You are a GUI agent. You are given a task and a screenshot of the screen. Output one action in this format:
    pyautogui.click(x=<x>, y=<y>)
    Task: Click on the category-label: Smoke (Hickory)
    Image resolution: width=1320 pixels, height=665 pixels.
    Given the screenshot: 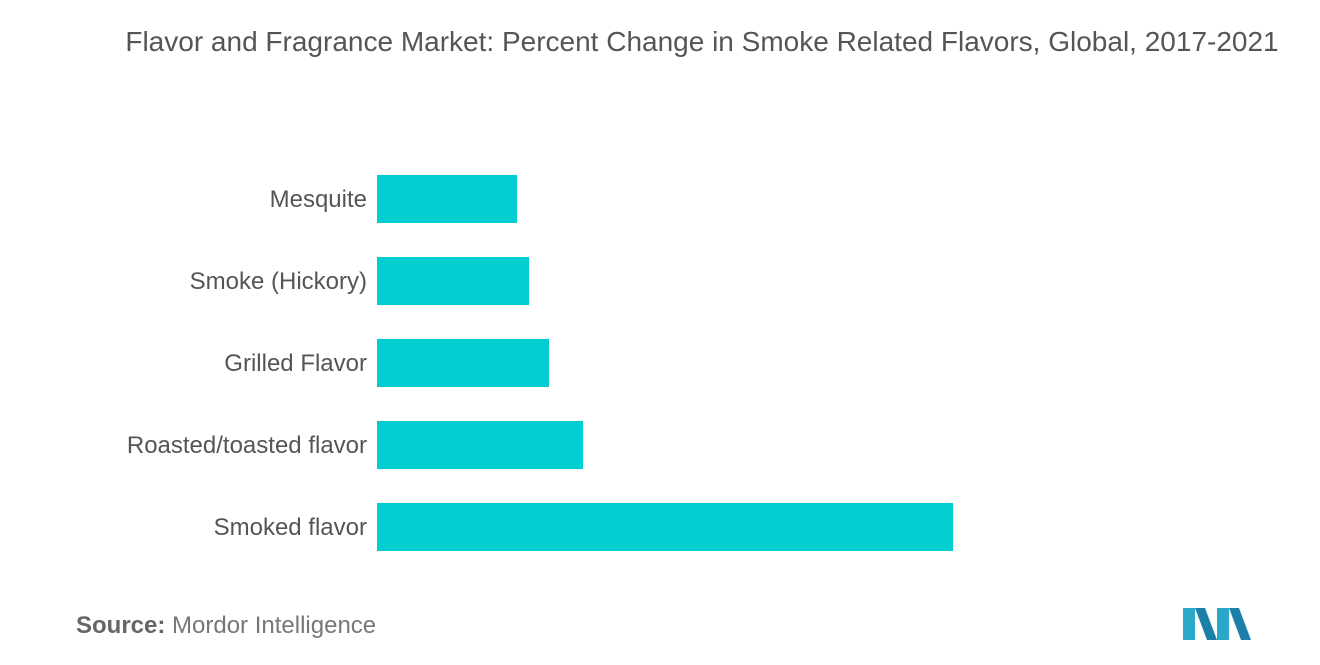 What is the action you would take?
    pyautogui.click(x=278, y=281)
    